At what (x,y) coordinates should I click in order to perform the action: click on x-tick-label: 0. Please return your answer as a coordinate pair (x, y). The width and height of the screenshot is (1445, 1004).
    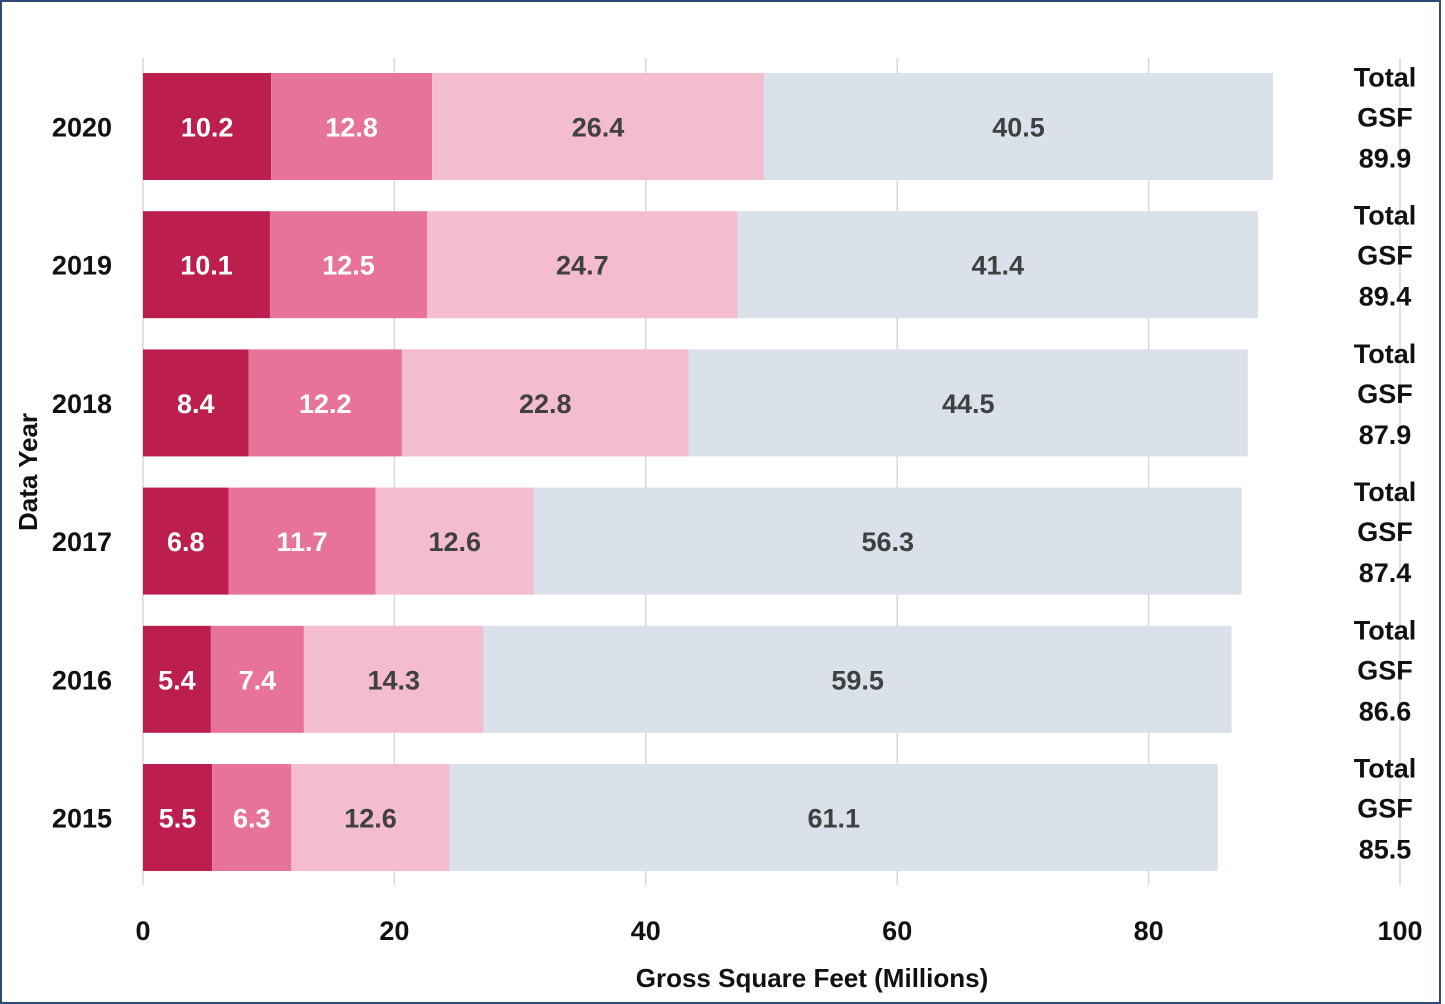
    Looking at the image, I should click on (142, 931).